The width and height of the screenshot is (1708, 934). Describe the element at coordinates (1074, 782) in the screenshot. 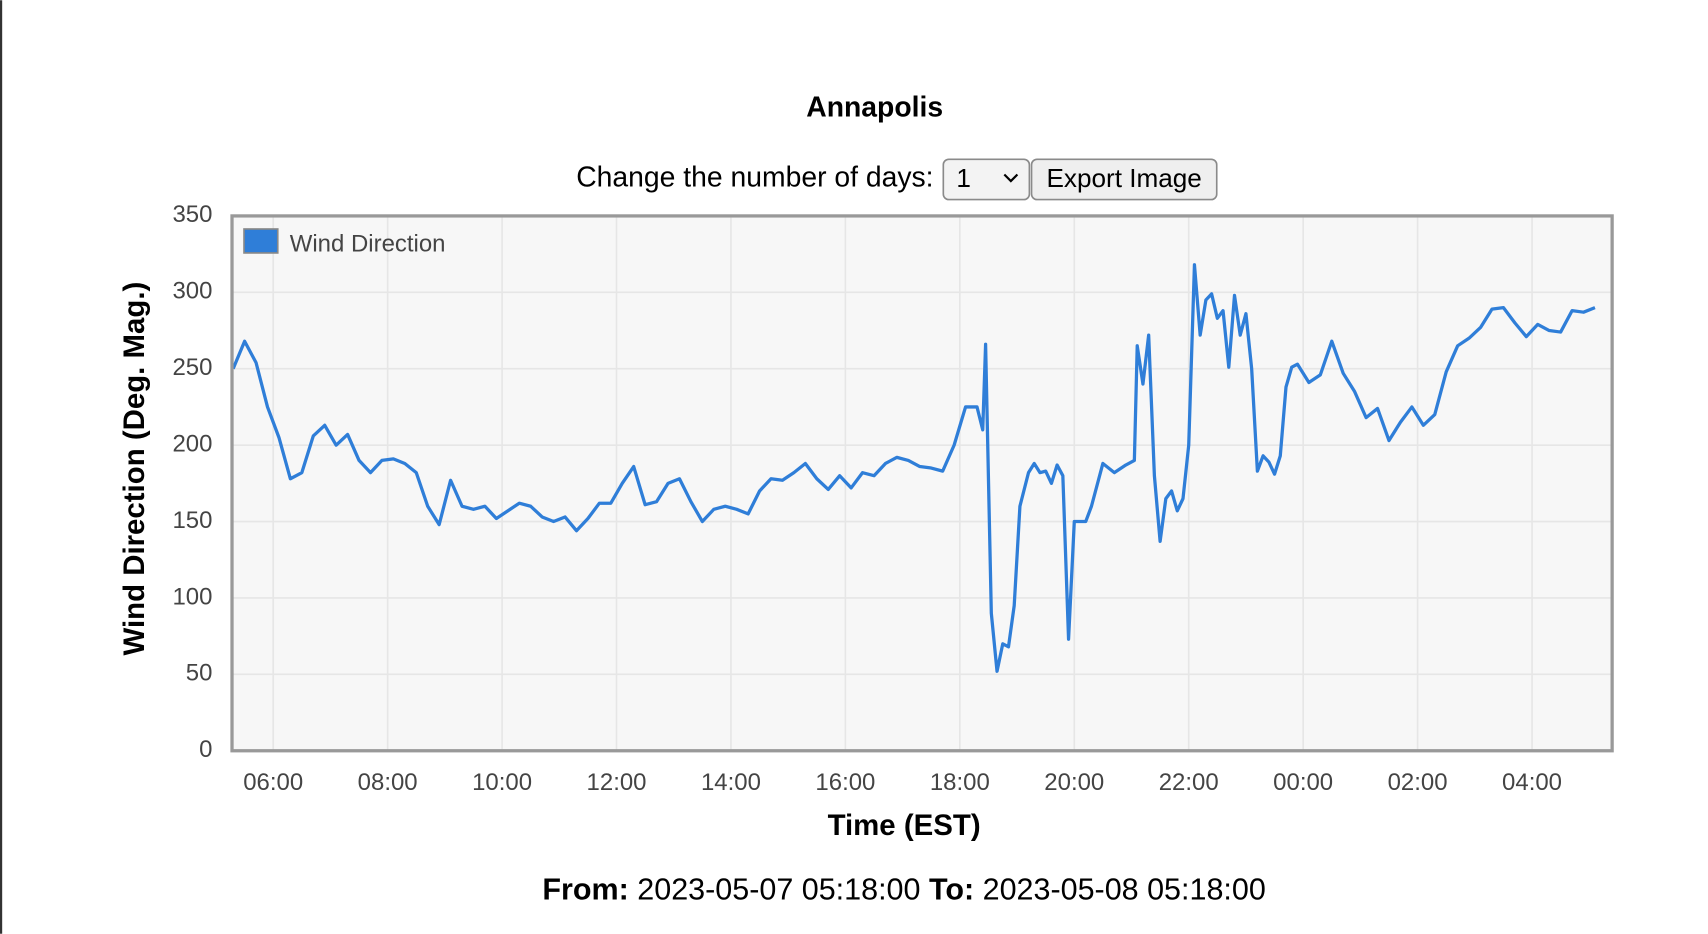

I see `x-tick-label: 20:00` at that location.